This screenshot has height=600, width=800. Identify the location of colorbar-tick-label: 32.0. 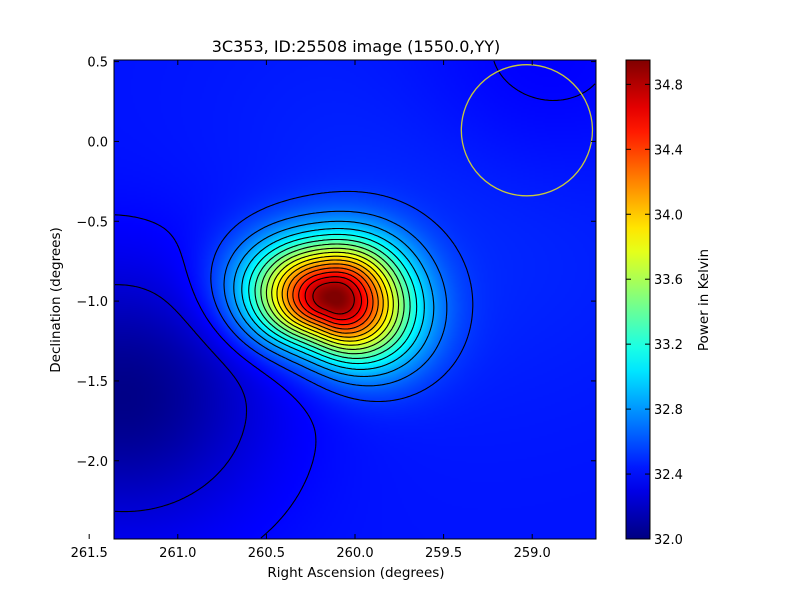
(668, 540).